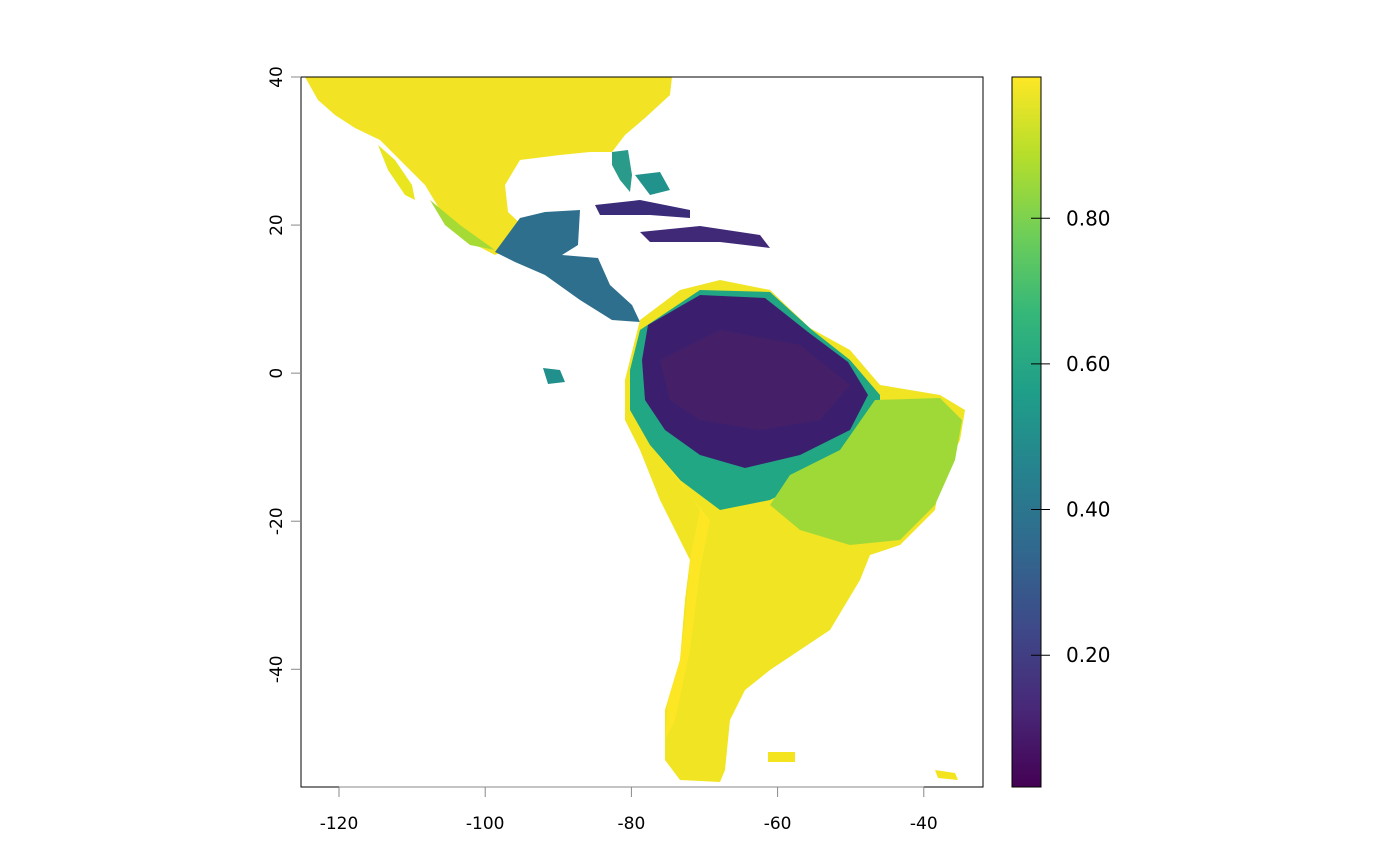 The image size is (1400, 865). Describe the element at coordinates (277, 521) in the screenshot. I see `y-tick-label: -20` at that location.